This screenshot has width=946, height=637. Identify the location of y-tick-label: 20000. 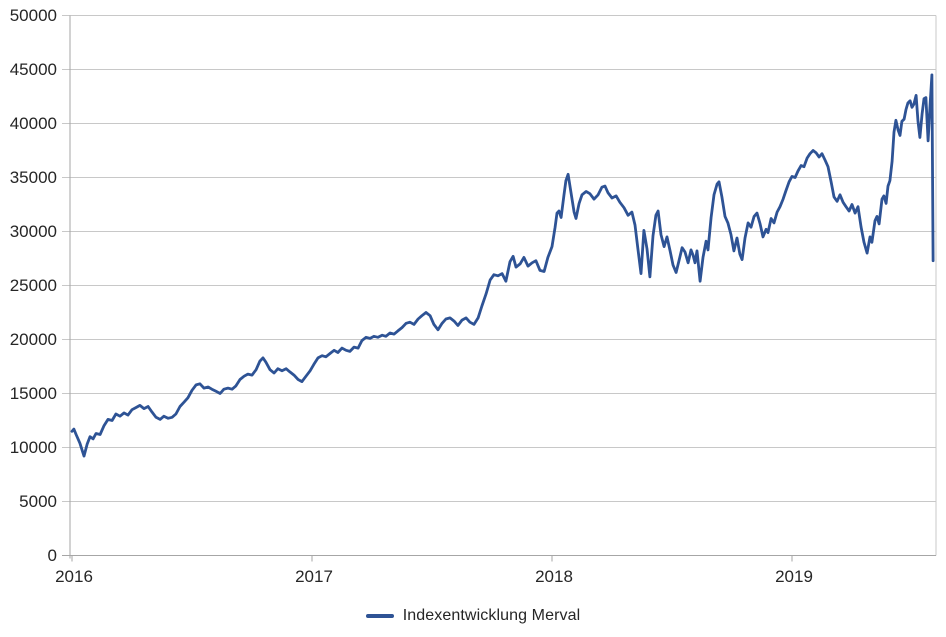
(33, 339).